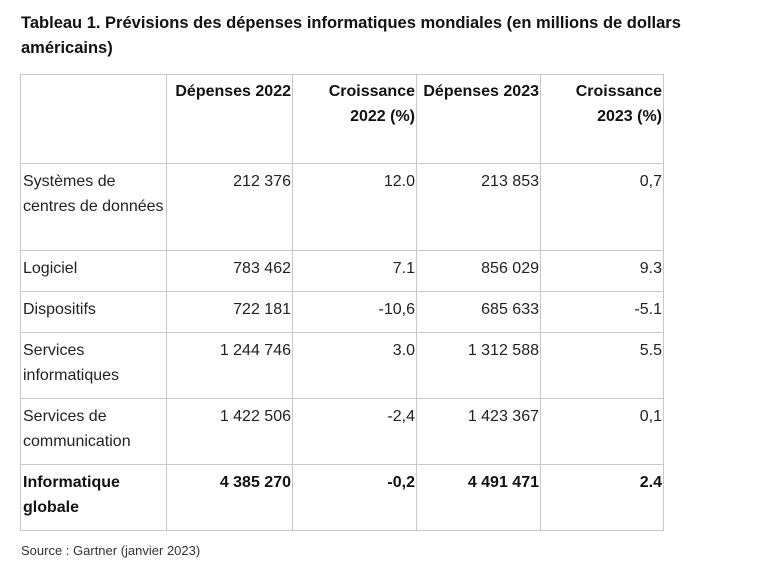 Image resolution: width=767 pixels, height=575 pixels. Describe the element at coordinates (93, 497) in the screenshot. I see `row-label: Informatique globale` at that location.